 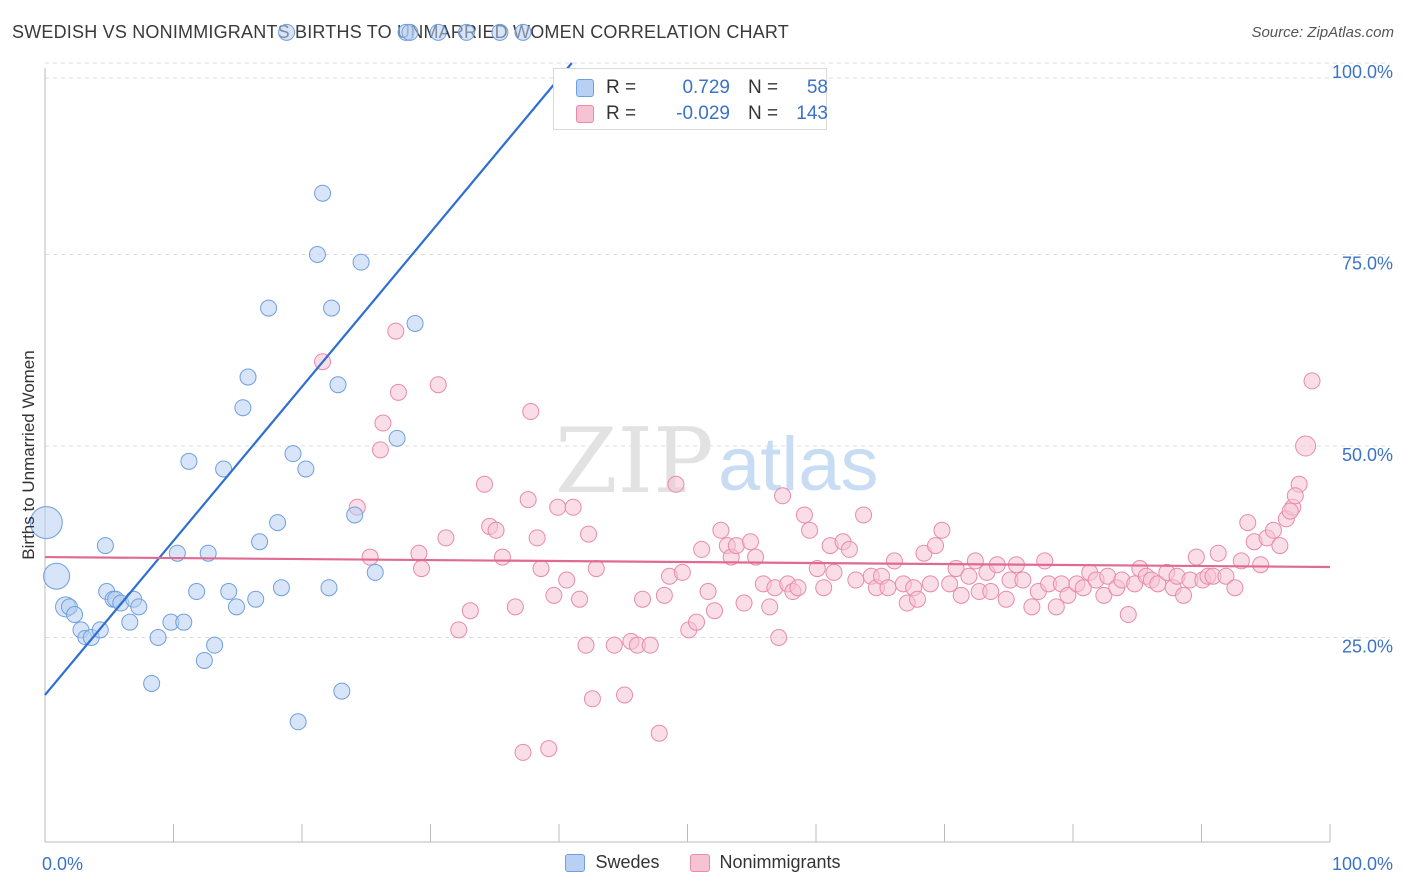 I want to click on legend-label-nonimmigrants: Nonimmigrants, so click(x=780, y=862).